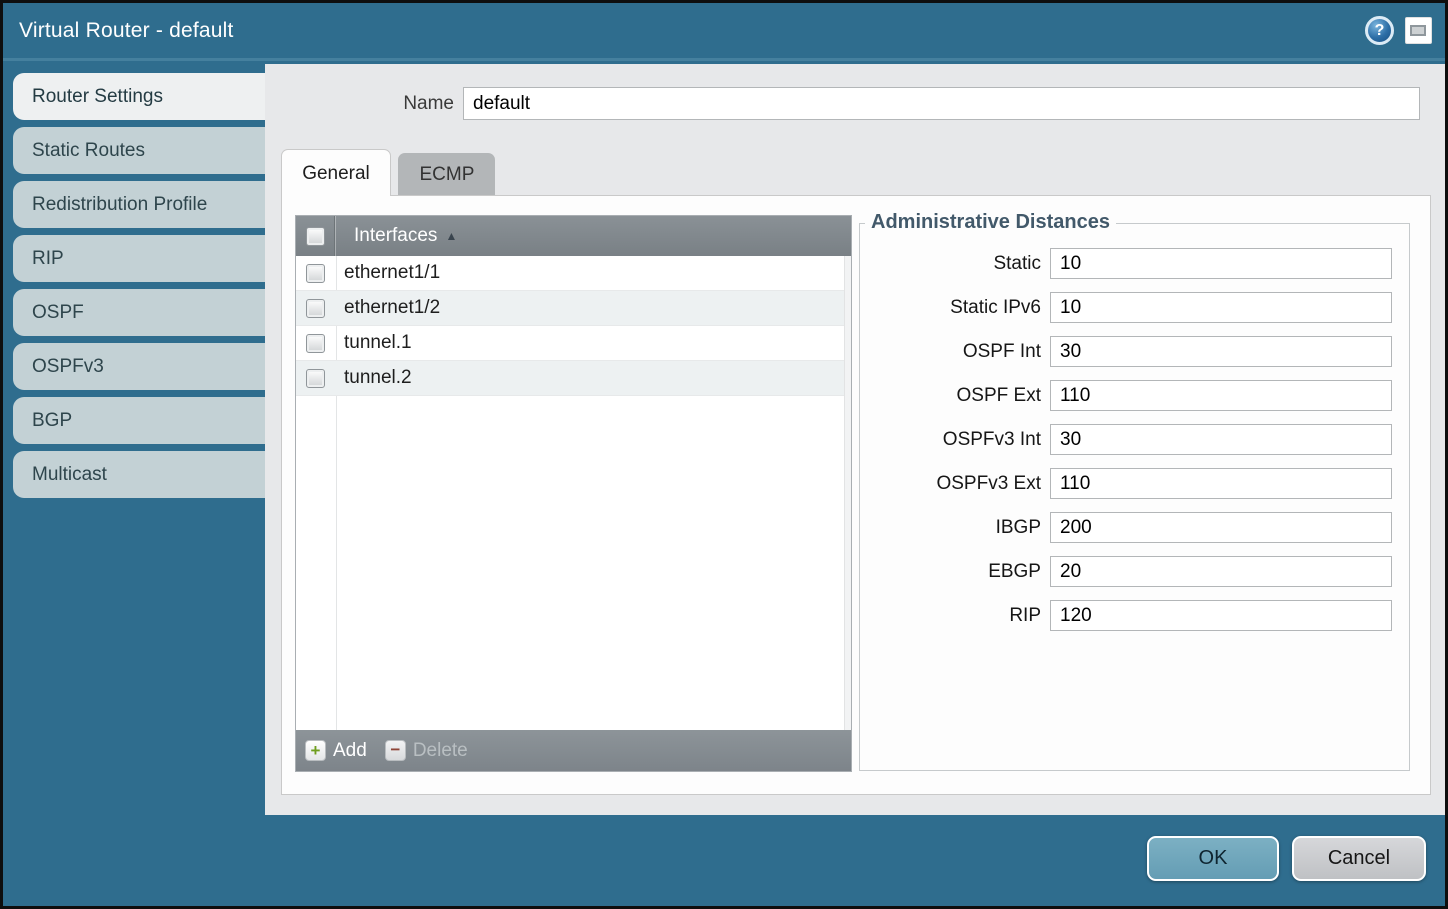 The height and width of the screenshot is (909, 1448). I want to click on static-label: Static, so click(1017, 263).